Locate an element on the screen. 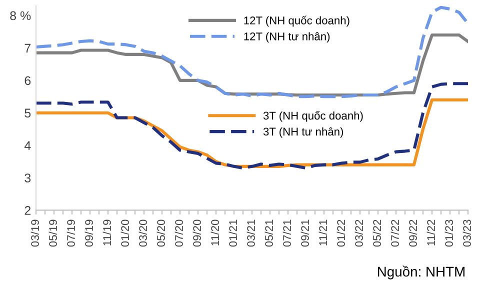 This screenshot has height=288, width=480. x-tick-label: 01/22 is located at coordinates (340, 233).